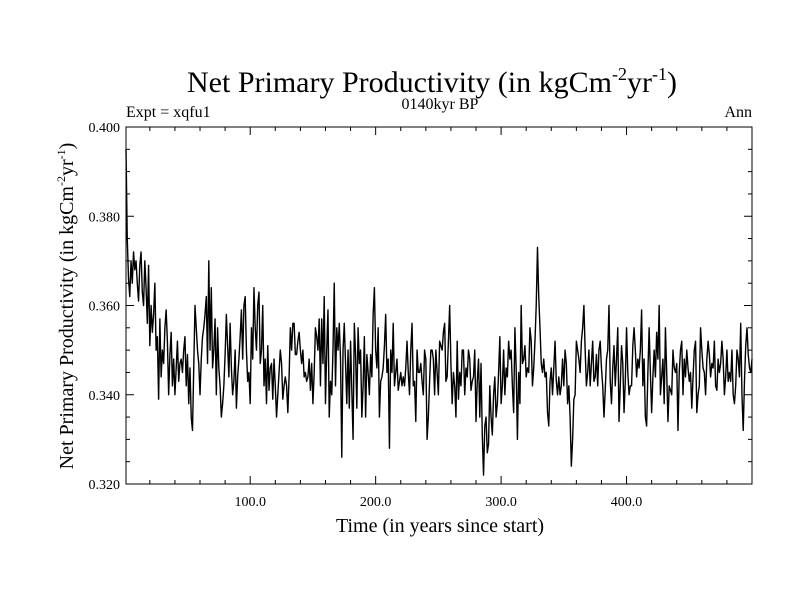  Describe the element at coordinates (105, 128) in the screenshot. I see `y-tick-label: 0.400` at that location.